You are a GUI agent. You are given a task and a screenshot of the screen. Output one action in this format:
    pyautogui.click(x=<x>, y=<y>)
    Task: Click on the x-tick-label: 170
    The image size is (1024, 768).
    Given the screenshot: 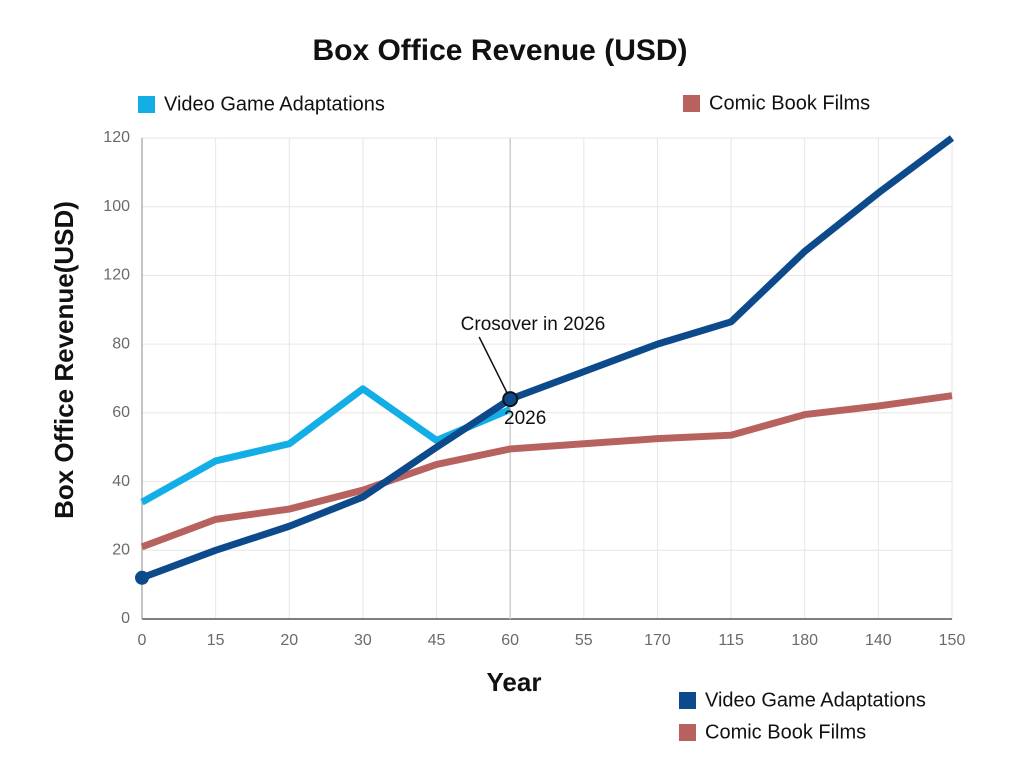 What is the action you would take?
    pyautogui.click(x=657, y=640)
    